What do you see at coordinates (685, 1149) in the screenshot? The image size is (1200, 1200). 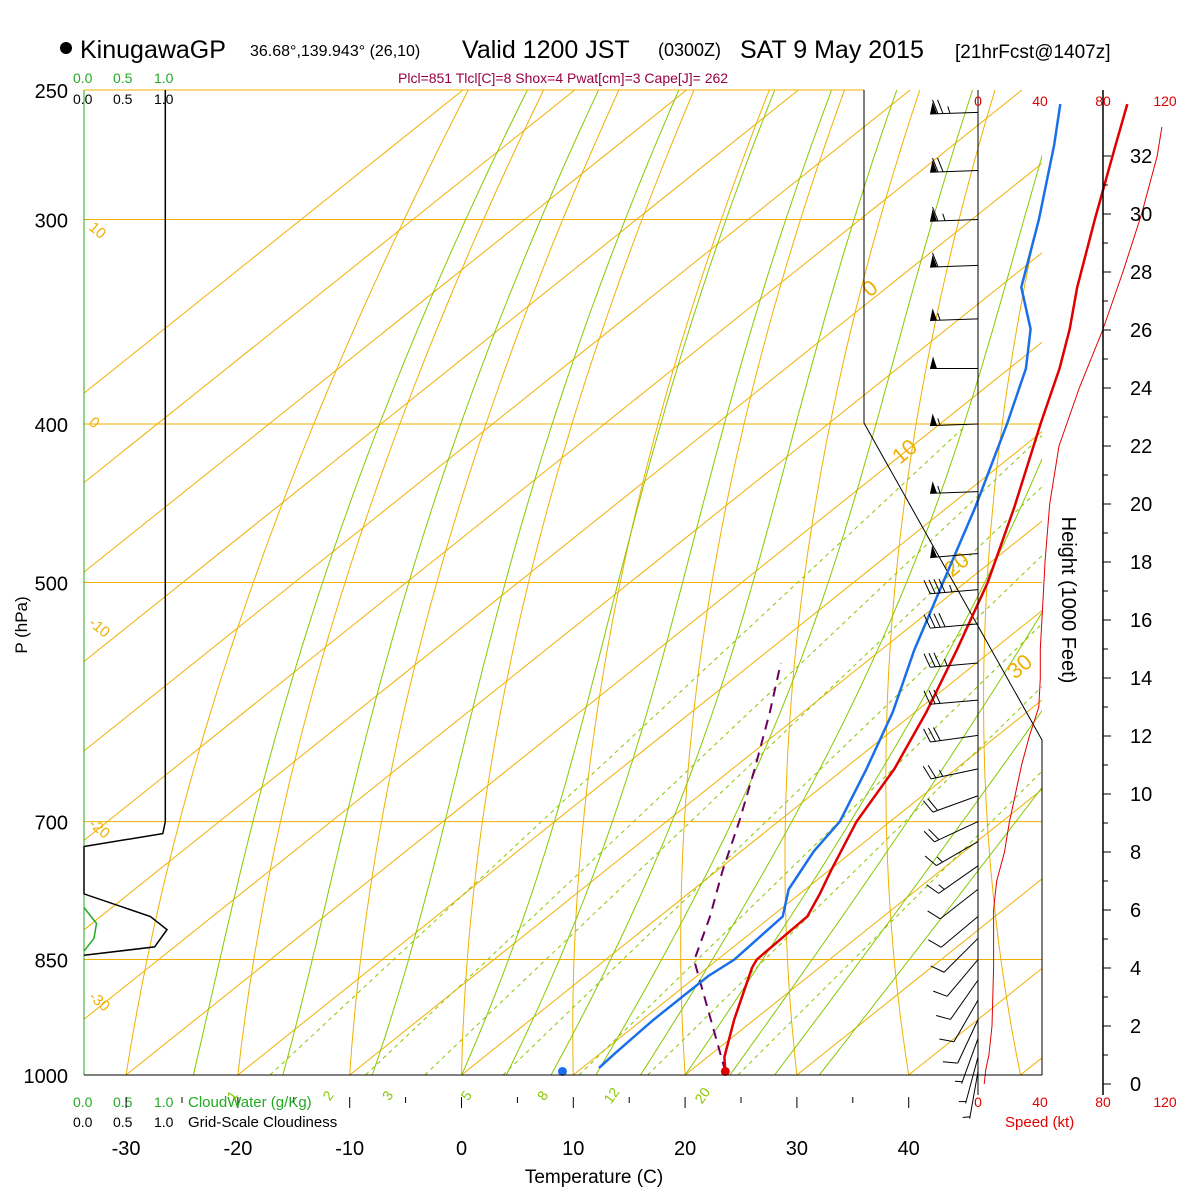 I see `x-tick-label: 20` at bounding box center [685, 1149].